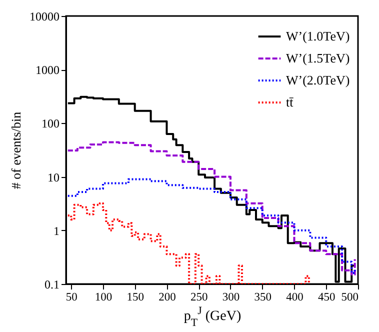 This screenshot has width=379, height=332. Describe the element at coordinates (213, 317) in the screenshot. I see `x-axis-title: p$_{T}$$^{J}$ (GeV)` at that location.